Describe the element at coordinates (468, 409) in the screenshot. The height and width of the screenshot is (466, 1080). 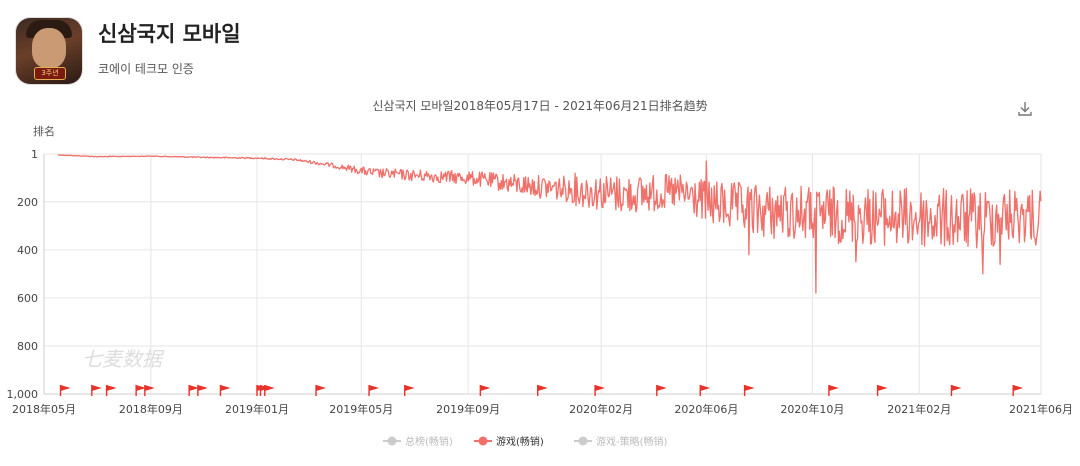
I see `x-tick-label: 2019年09月` at that location.